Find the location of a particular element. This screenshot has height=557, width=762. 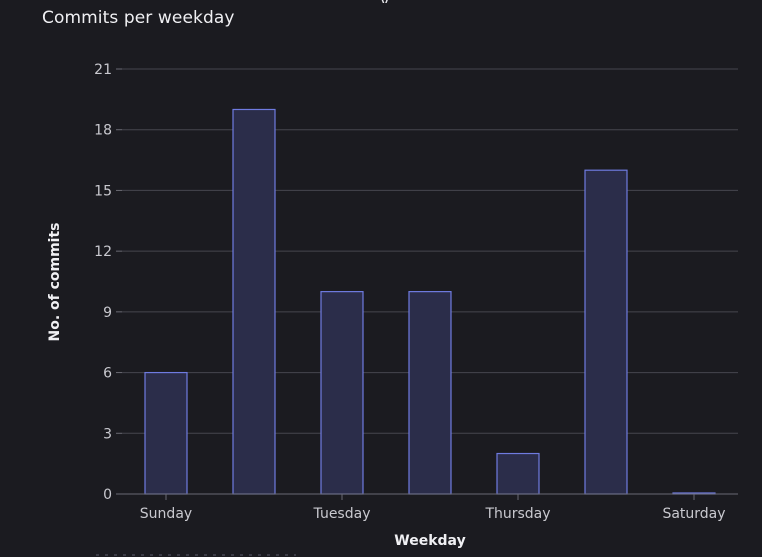

y-axis-title: No. of commits is located at coordinates (55, 281).